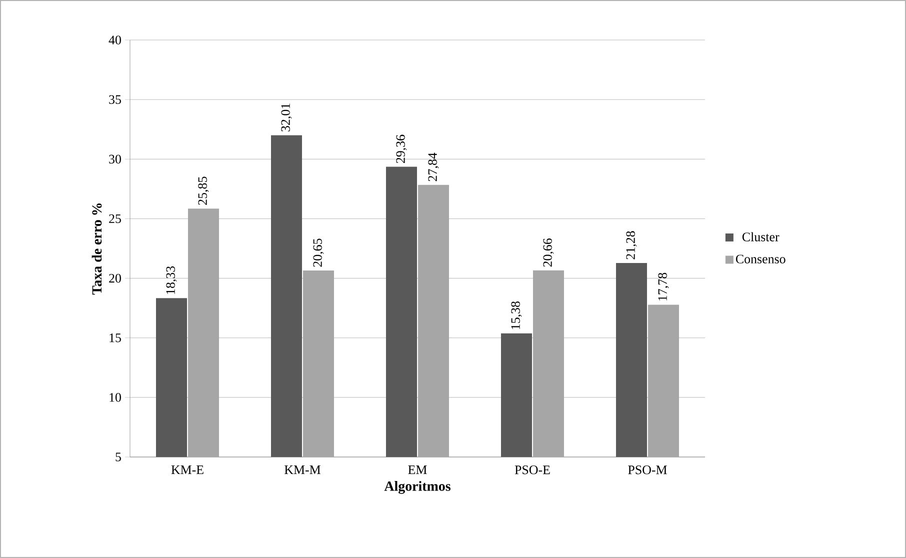 Image resolution: width=906 pixels, height=558 pixels. I want to click on data-label: 25,85, so click(203, 190).